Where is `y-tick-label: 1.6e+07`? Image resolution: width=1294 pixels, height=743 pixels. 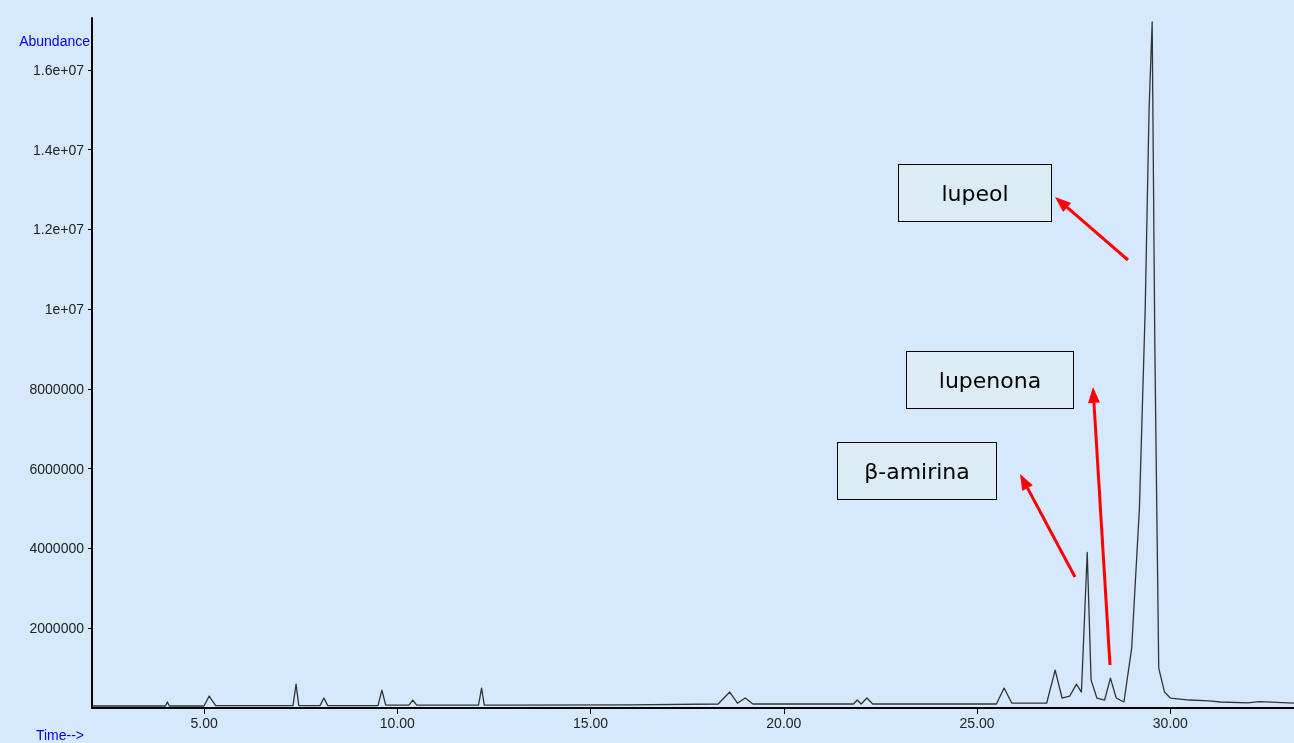 y-tick-label: 1.6e+07 is located at coordinates (59, 69).